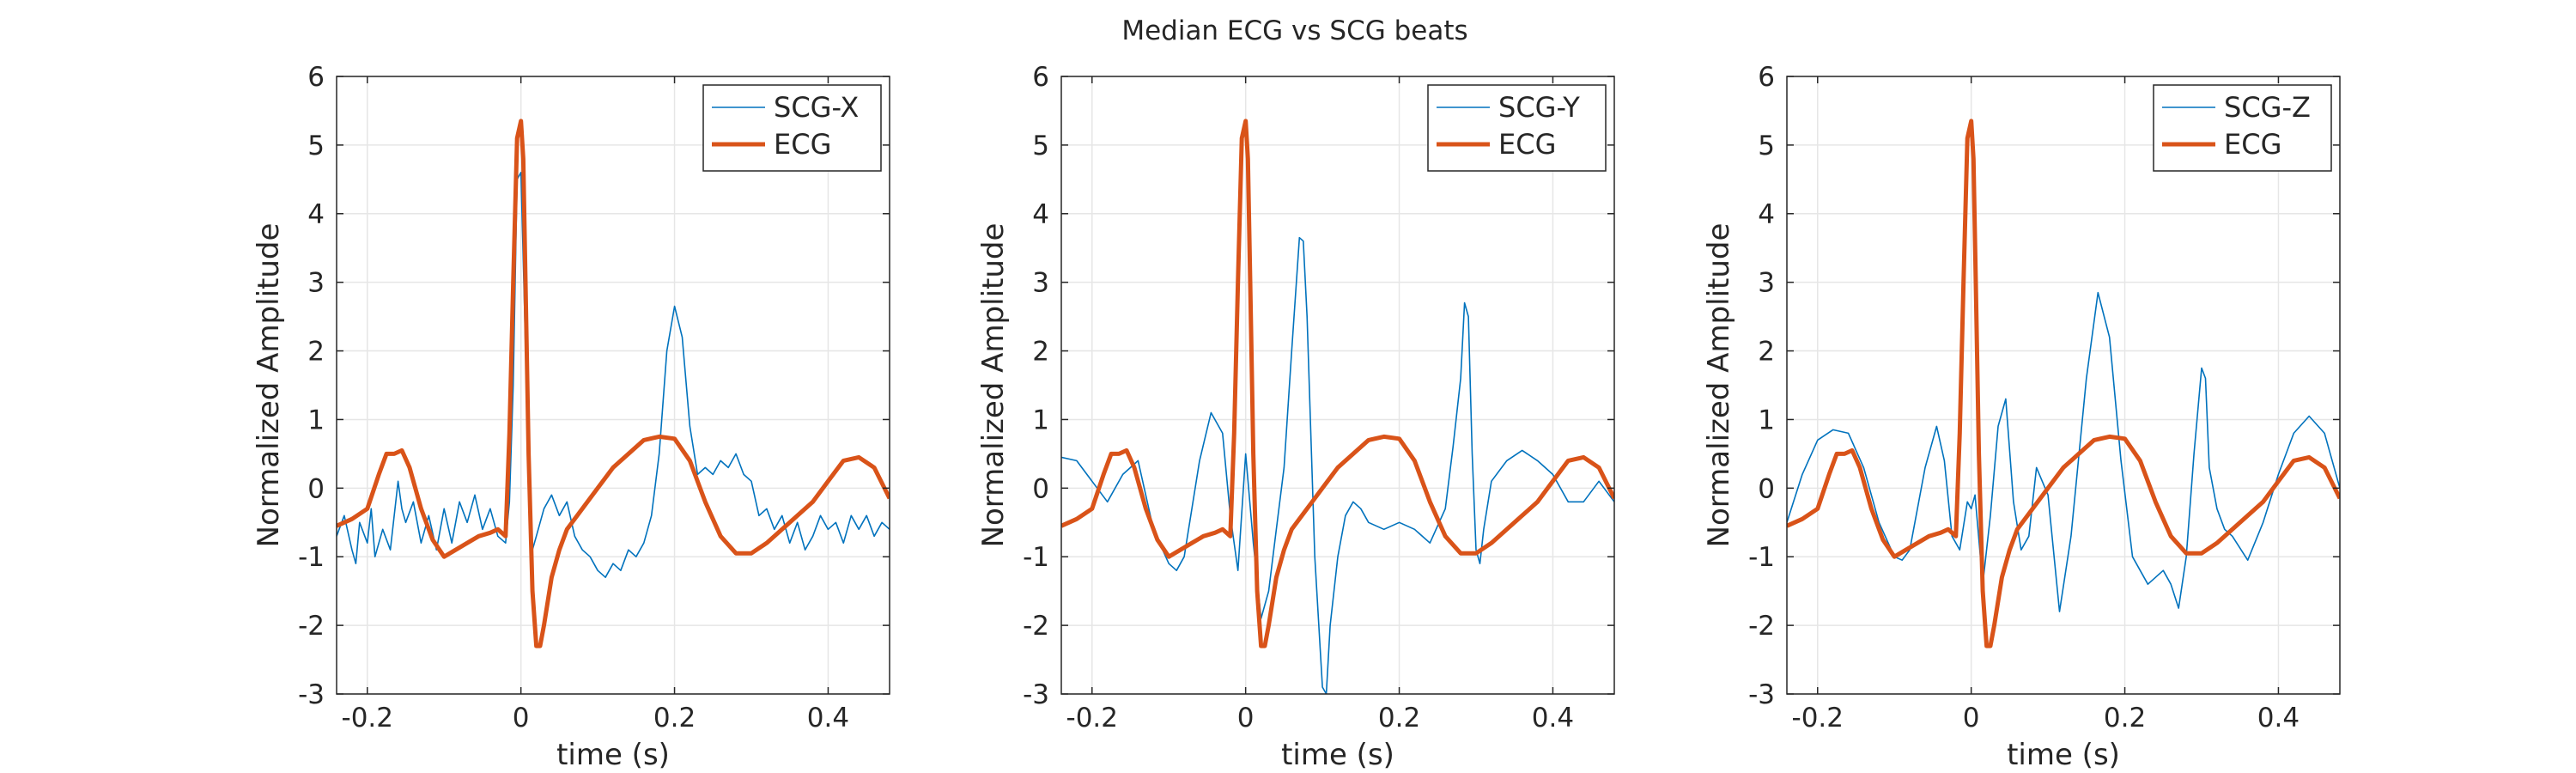 The width and height of the screenshot is (2576, 773). I want to click on legend: SCG-Z ECG, so click(2243, 128).